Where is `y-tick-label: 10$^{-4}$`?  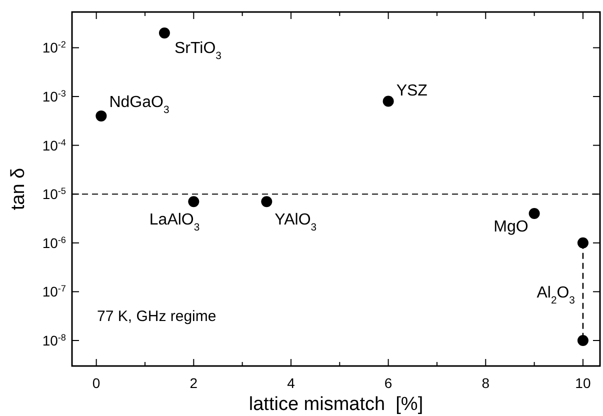
y-tick-label: 10$^{-4}$ is located at coordinates (54, 145).